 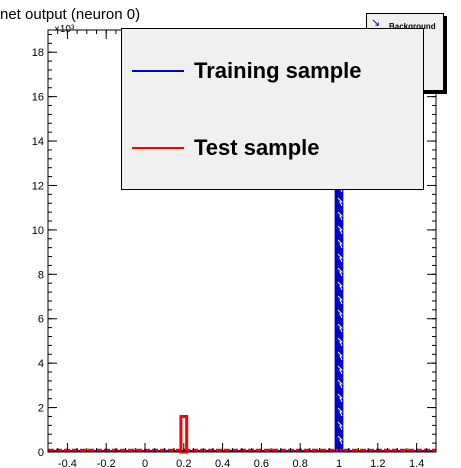 What do you see at coordinates (158, 71) in the screenshot?
I see `legend-line-training` at bounding box center [158, 71].